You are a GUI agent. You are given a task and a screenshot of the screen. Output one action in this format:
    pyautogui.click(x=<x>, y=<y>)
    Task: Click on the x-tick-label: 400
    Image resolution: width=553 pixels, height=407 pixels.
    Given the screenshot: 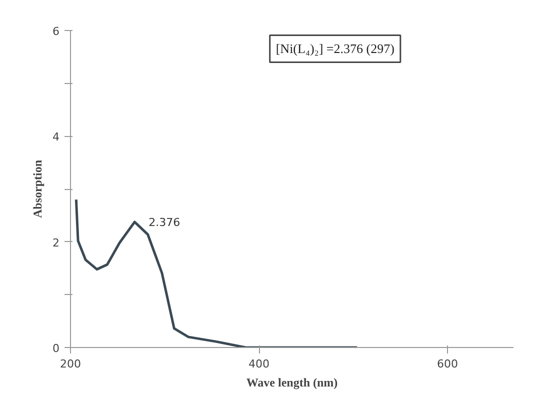 What is the action you would take?
    pyautogui.click(x=259, y=364)
    